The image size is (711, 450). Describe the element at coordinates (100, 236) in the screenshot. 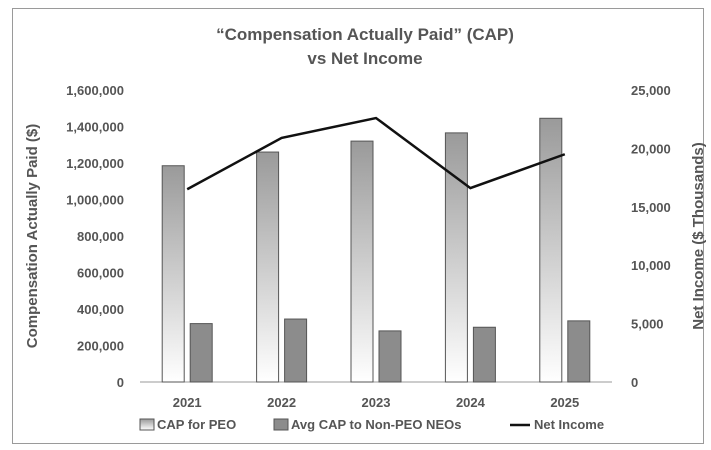

I see `y-tick-label: 800,000` at that location.